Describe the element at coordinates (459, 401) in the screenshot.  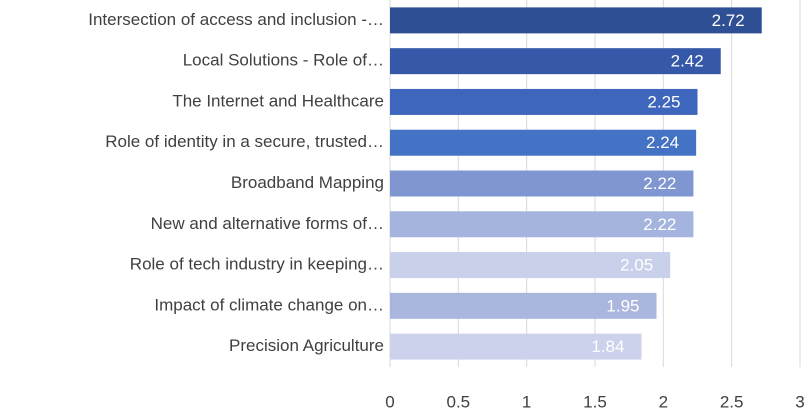
I see `x-tick-label: 0.5` at that location.